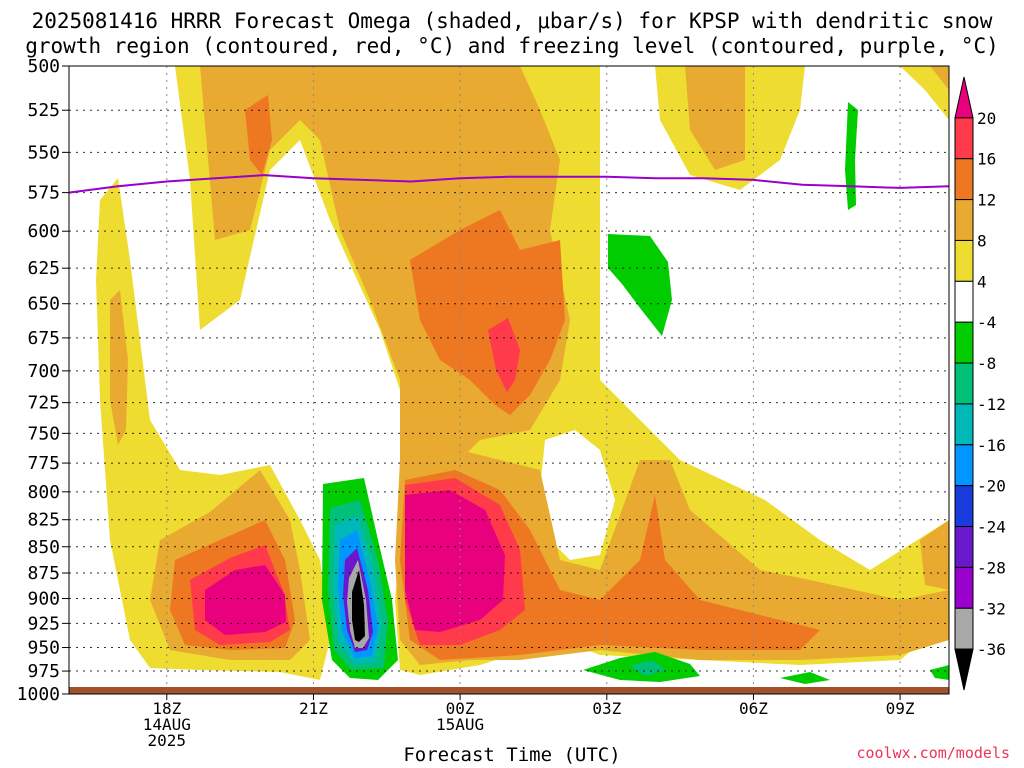 The image size is (1024, 768). Describe the element at coordinates (991, 404) in the screenshot. I see `colorbar-label: -12` at that location.